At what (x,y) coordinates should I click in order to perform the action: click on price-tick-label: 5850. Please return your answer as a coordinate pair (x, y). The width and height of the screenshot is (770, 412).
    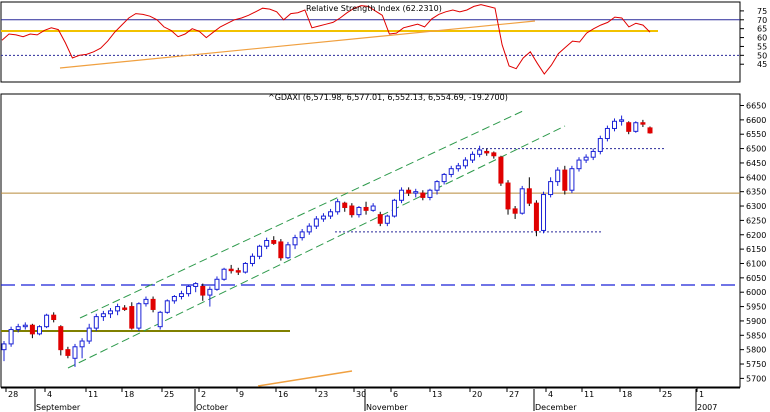
    Looking at the image, I should click on (756, 335).